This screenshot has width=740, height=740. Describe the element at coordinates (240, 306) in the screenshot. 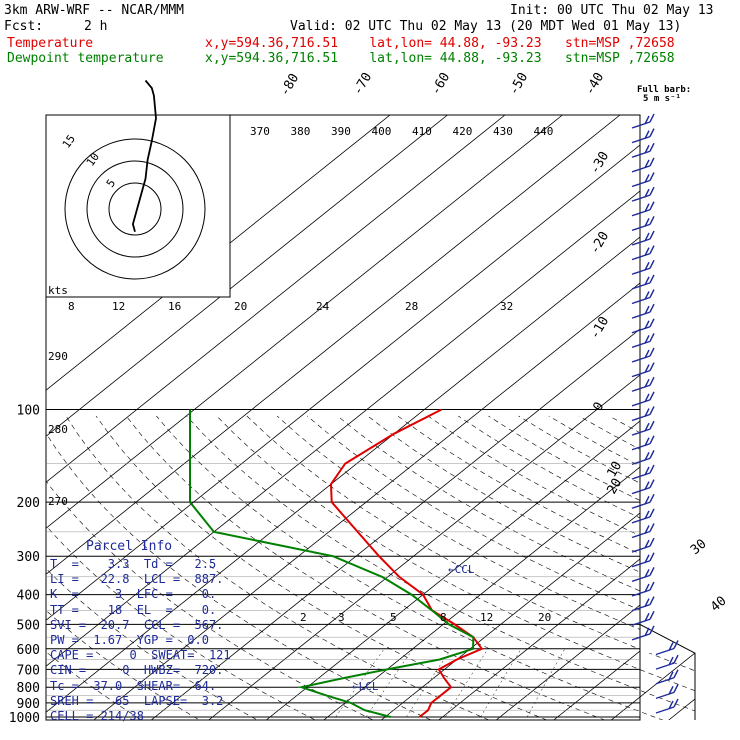

I see `mixing-ratio-label: 20` at that location.